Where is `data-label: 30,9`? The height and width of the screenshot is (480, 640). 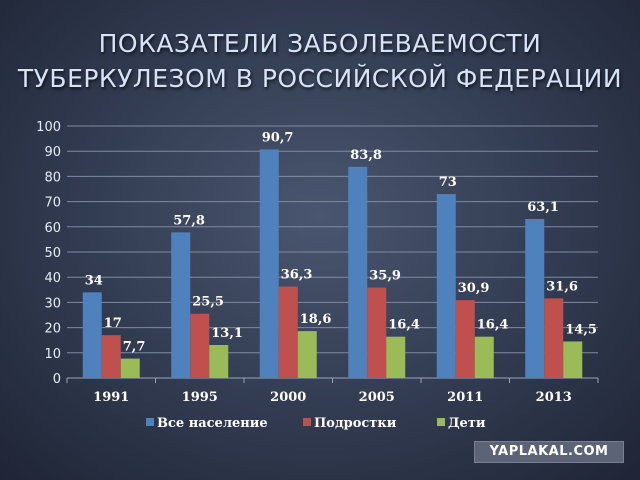
data-label: 30,9 is located at coordinates (474, 288).